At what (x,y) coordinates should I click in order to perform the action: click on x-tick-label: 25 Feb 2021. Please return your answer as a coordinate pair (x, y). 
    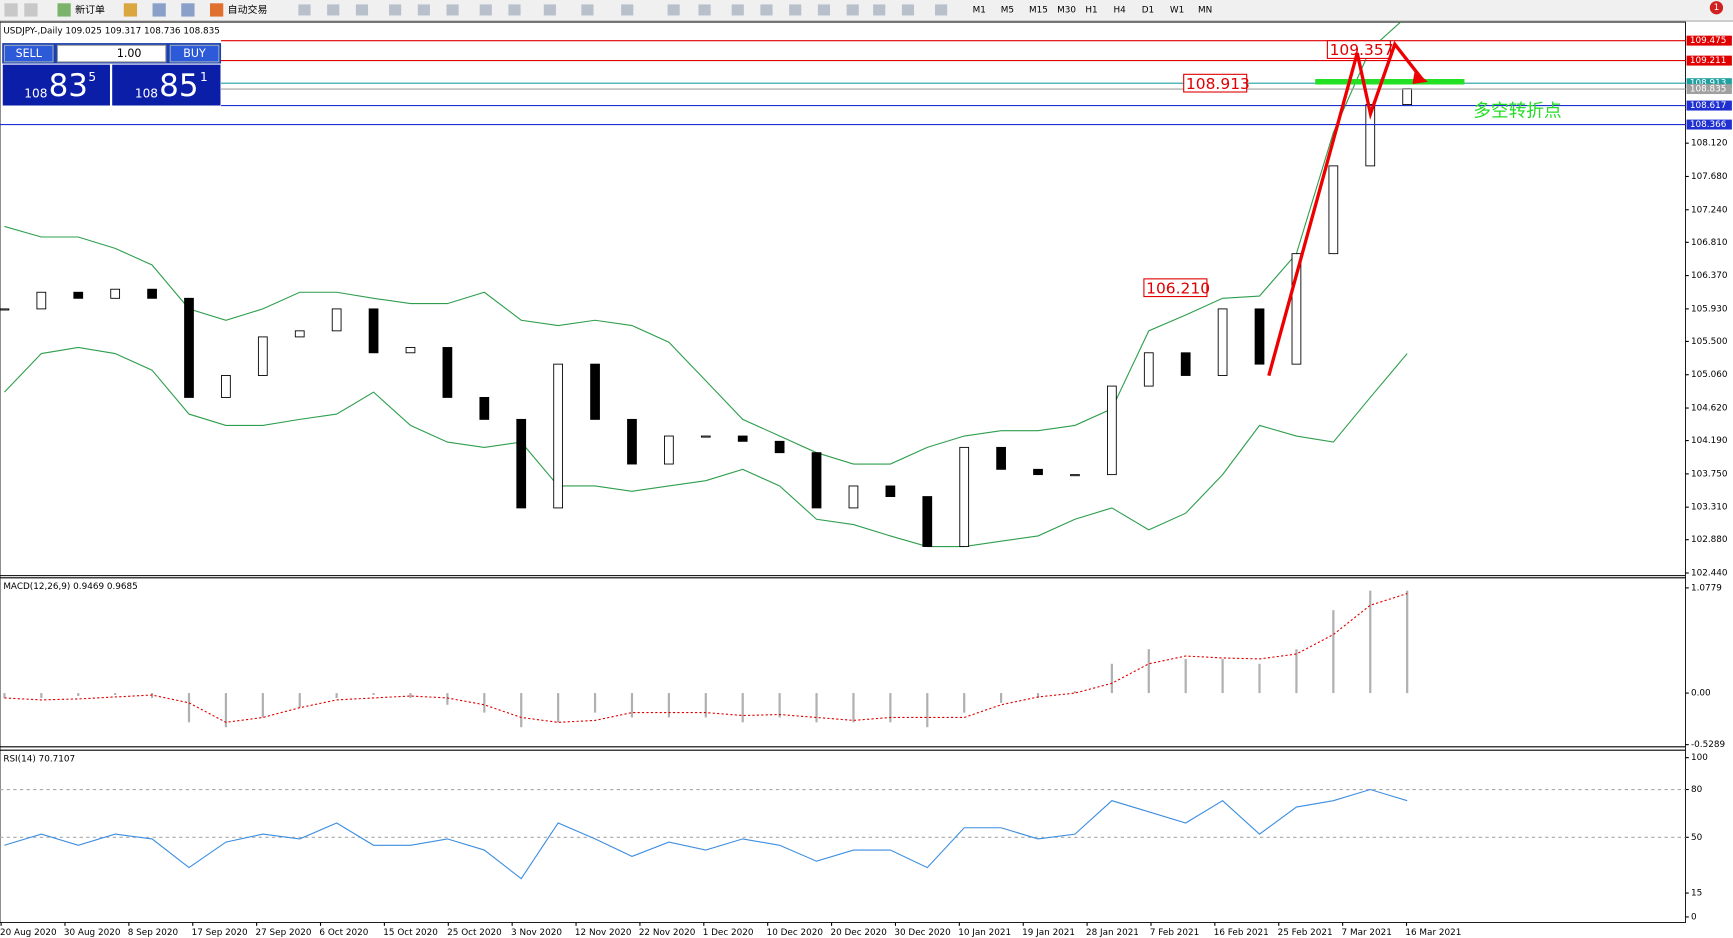
    Looking at the image, I should click on (1305, 933).